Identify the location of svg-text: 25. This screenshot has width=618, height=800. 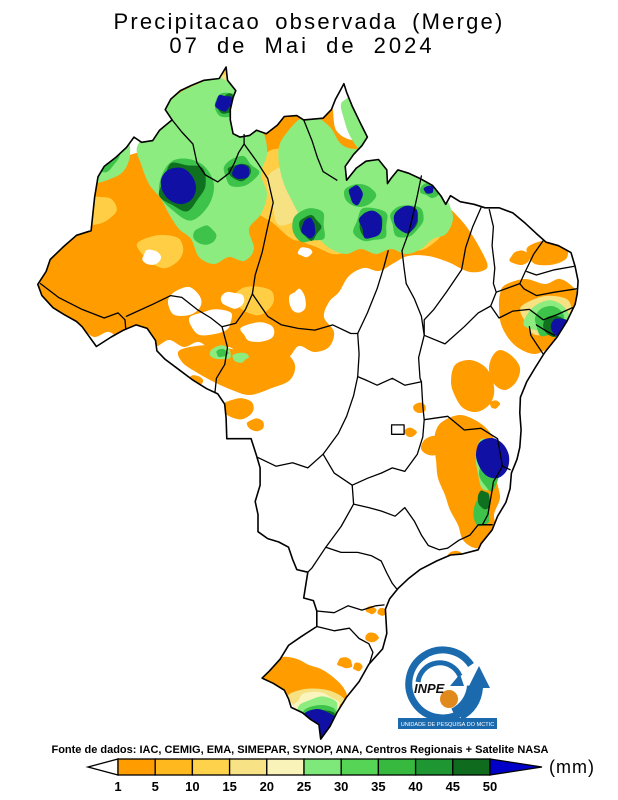
(304, 786).